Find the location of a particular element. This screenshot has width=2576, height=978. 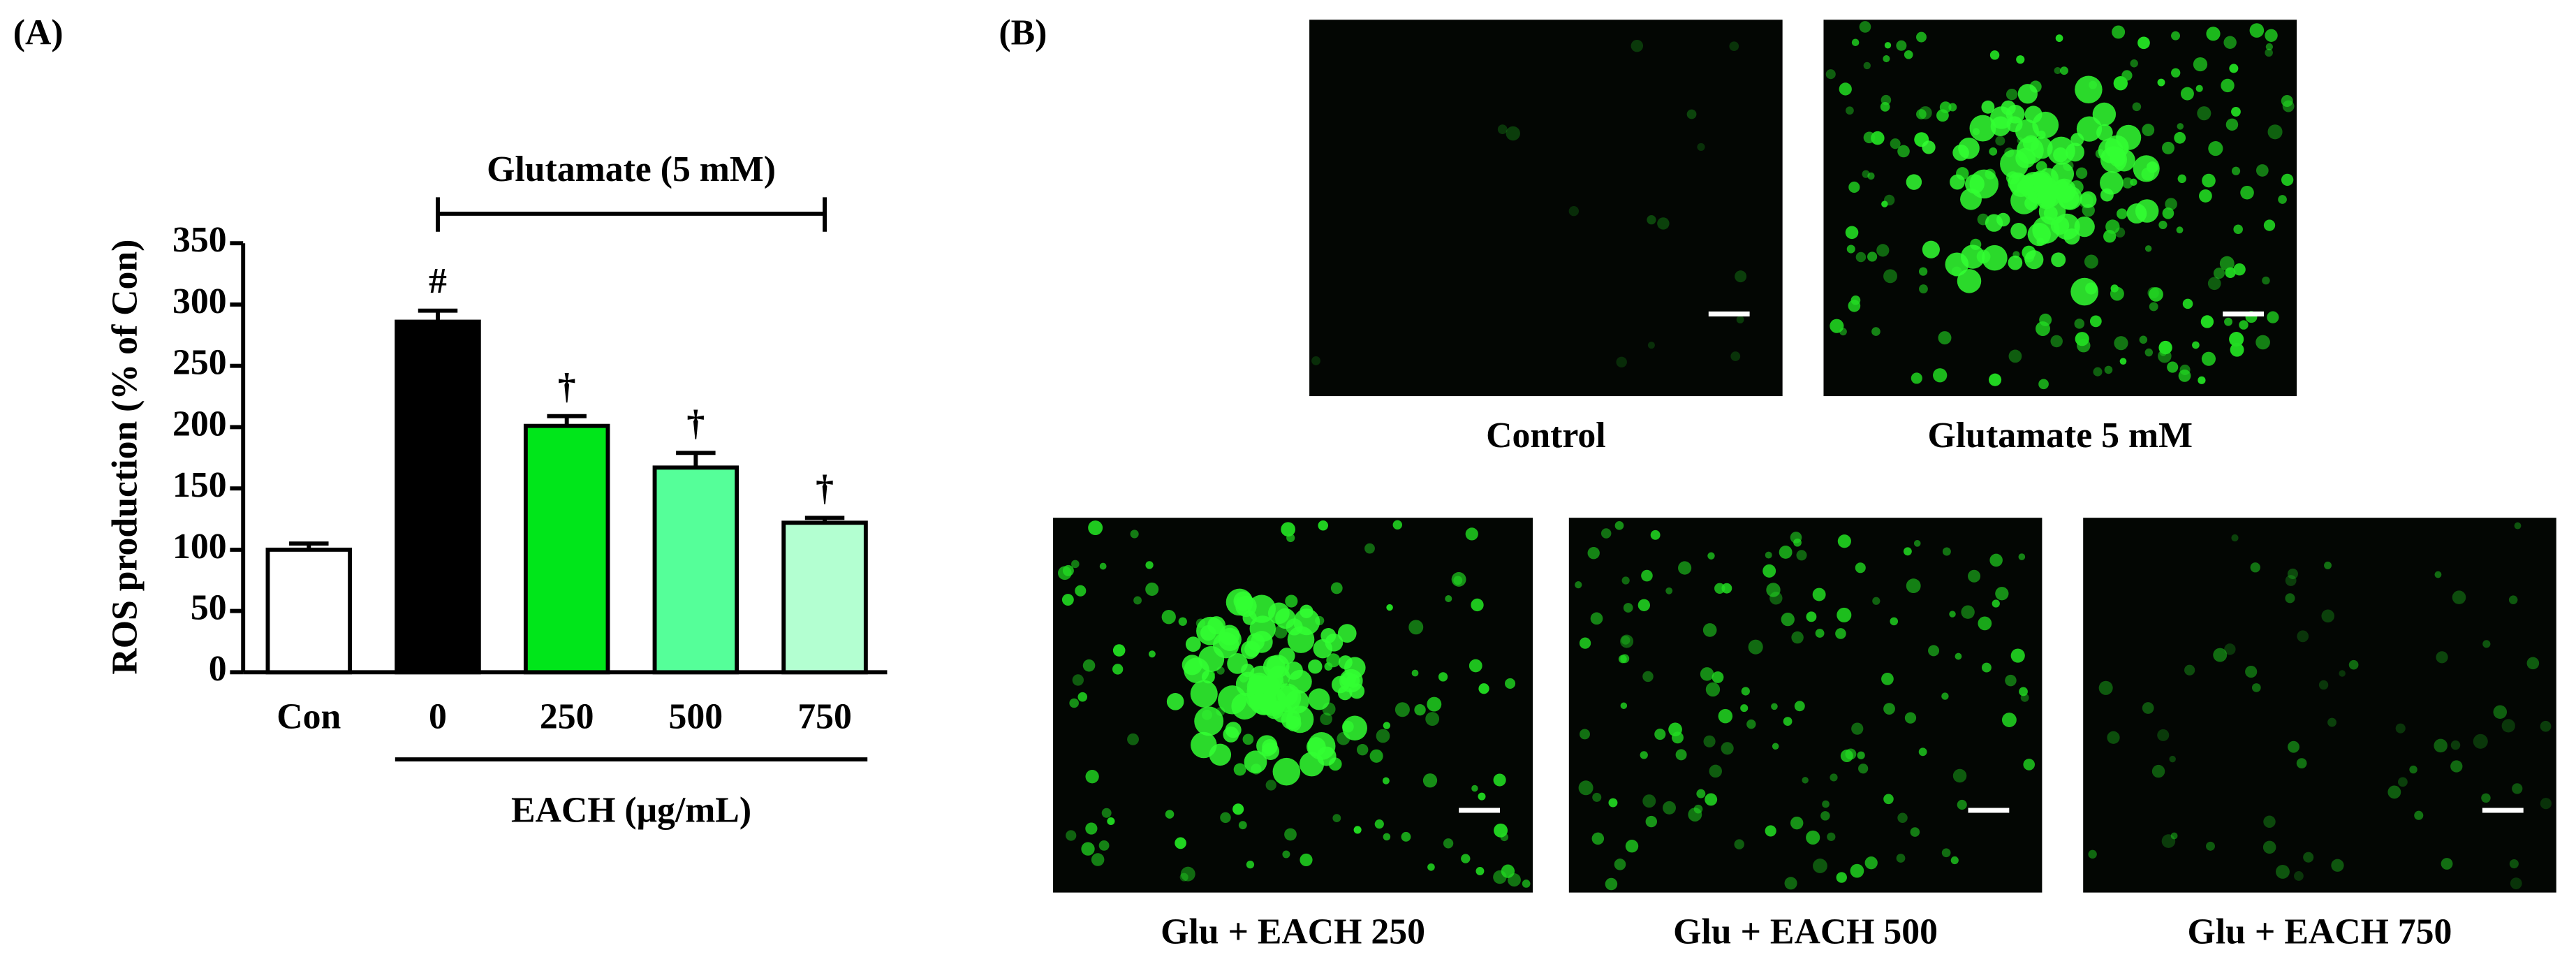

bar is located at coordinates (438, 497).